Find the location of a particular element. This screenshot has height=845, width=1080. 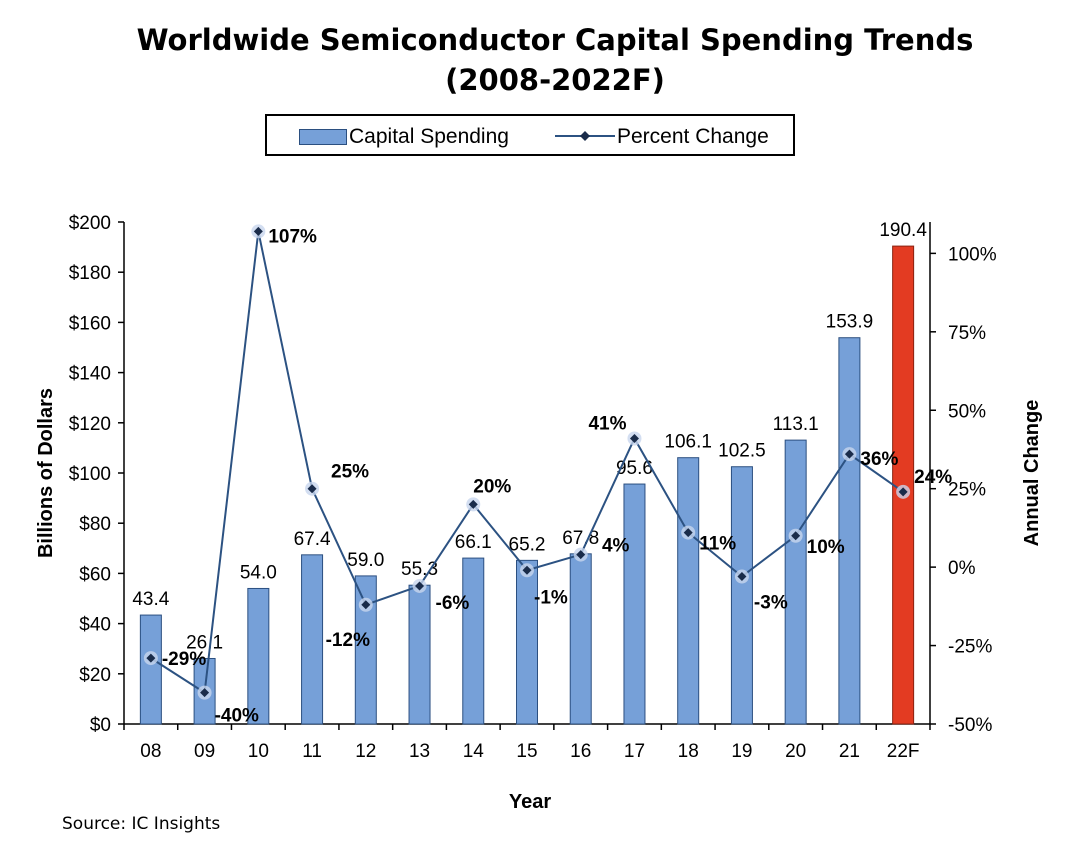

percent-label: -12% is located at coordinates (348, 640).